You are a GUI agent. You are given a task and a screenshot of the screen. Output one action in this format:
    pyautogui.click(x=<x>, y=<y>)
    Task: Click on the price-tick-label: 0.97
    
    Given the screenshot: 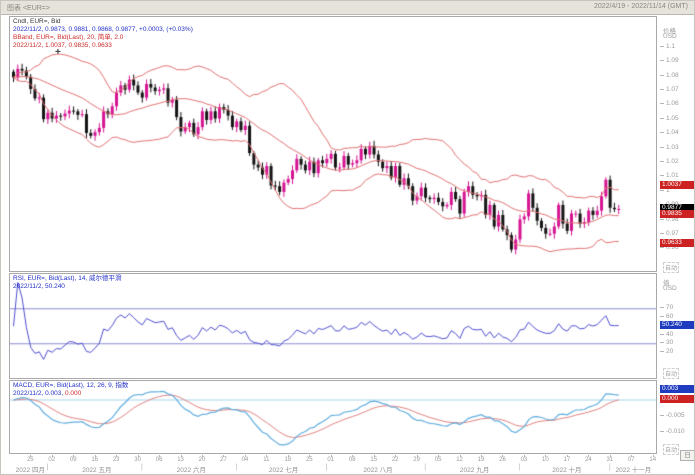 What is the action you would take?
    pyautogui.click(x=677, y=233)
    